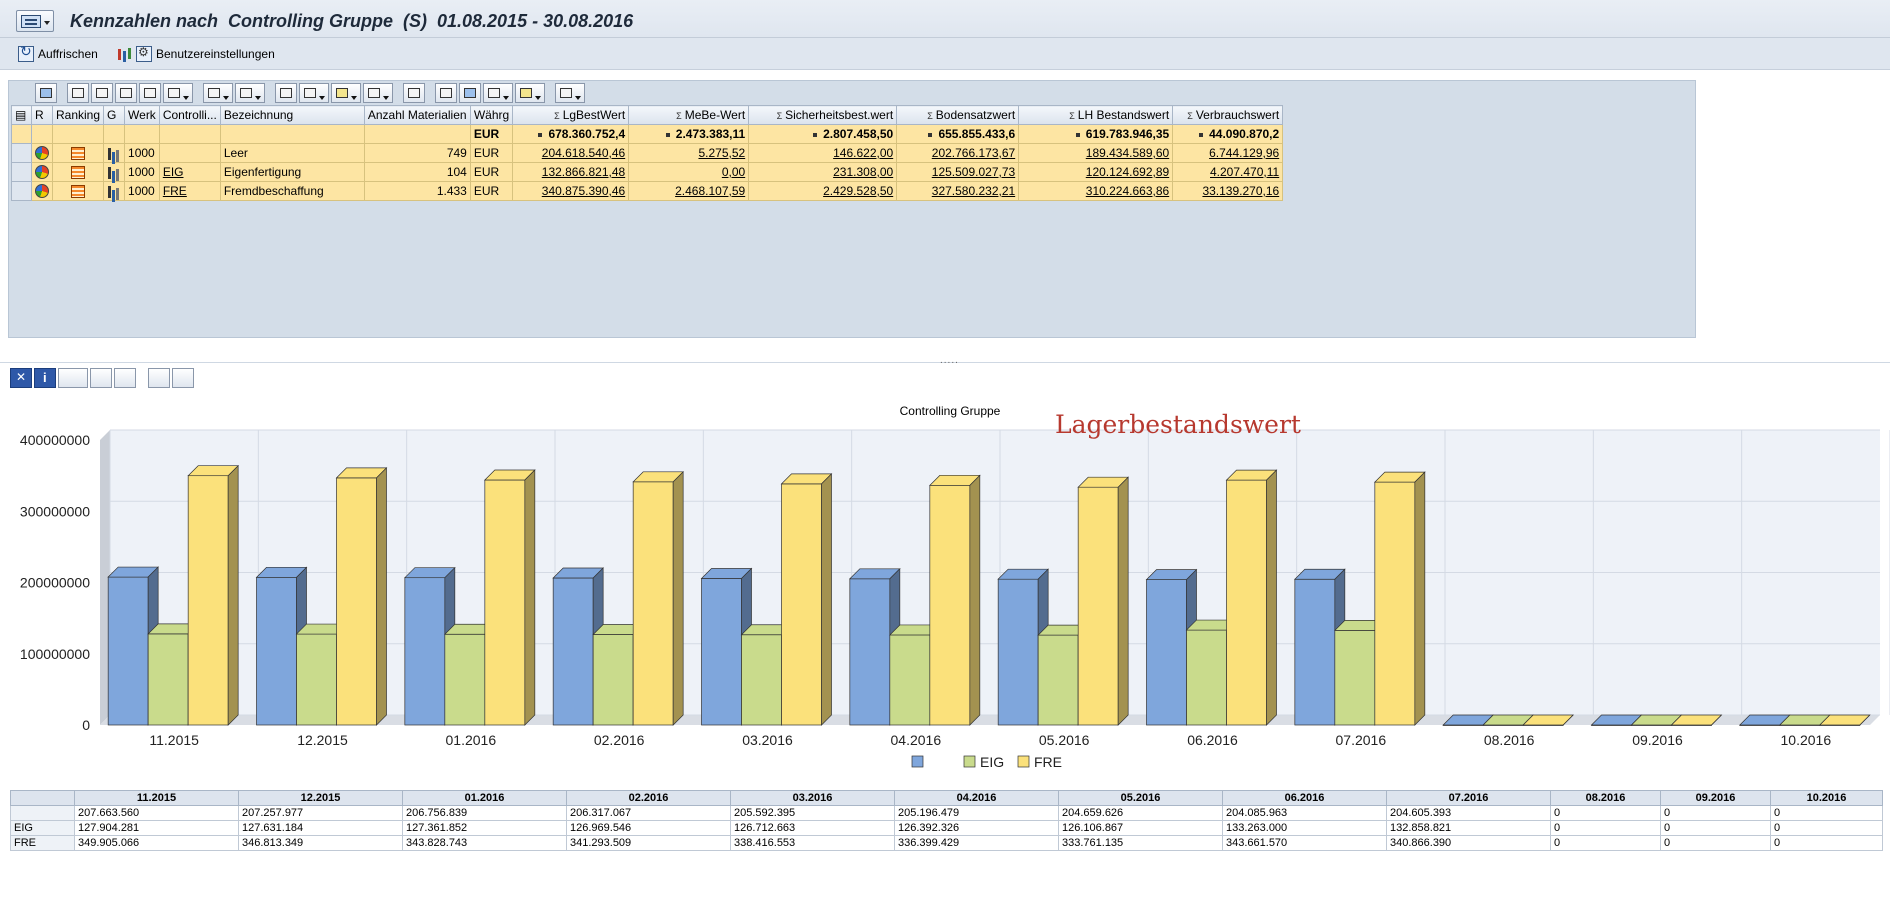 The width and height of the screenshot is (1890, 901). Describe the element at coordinates (1096, 115) in the screenshot. I see `col-header-lh: Σ LH Bestandswert` at that location.